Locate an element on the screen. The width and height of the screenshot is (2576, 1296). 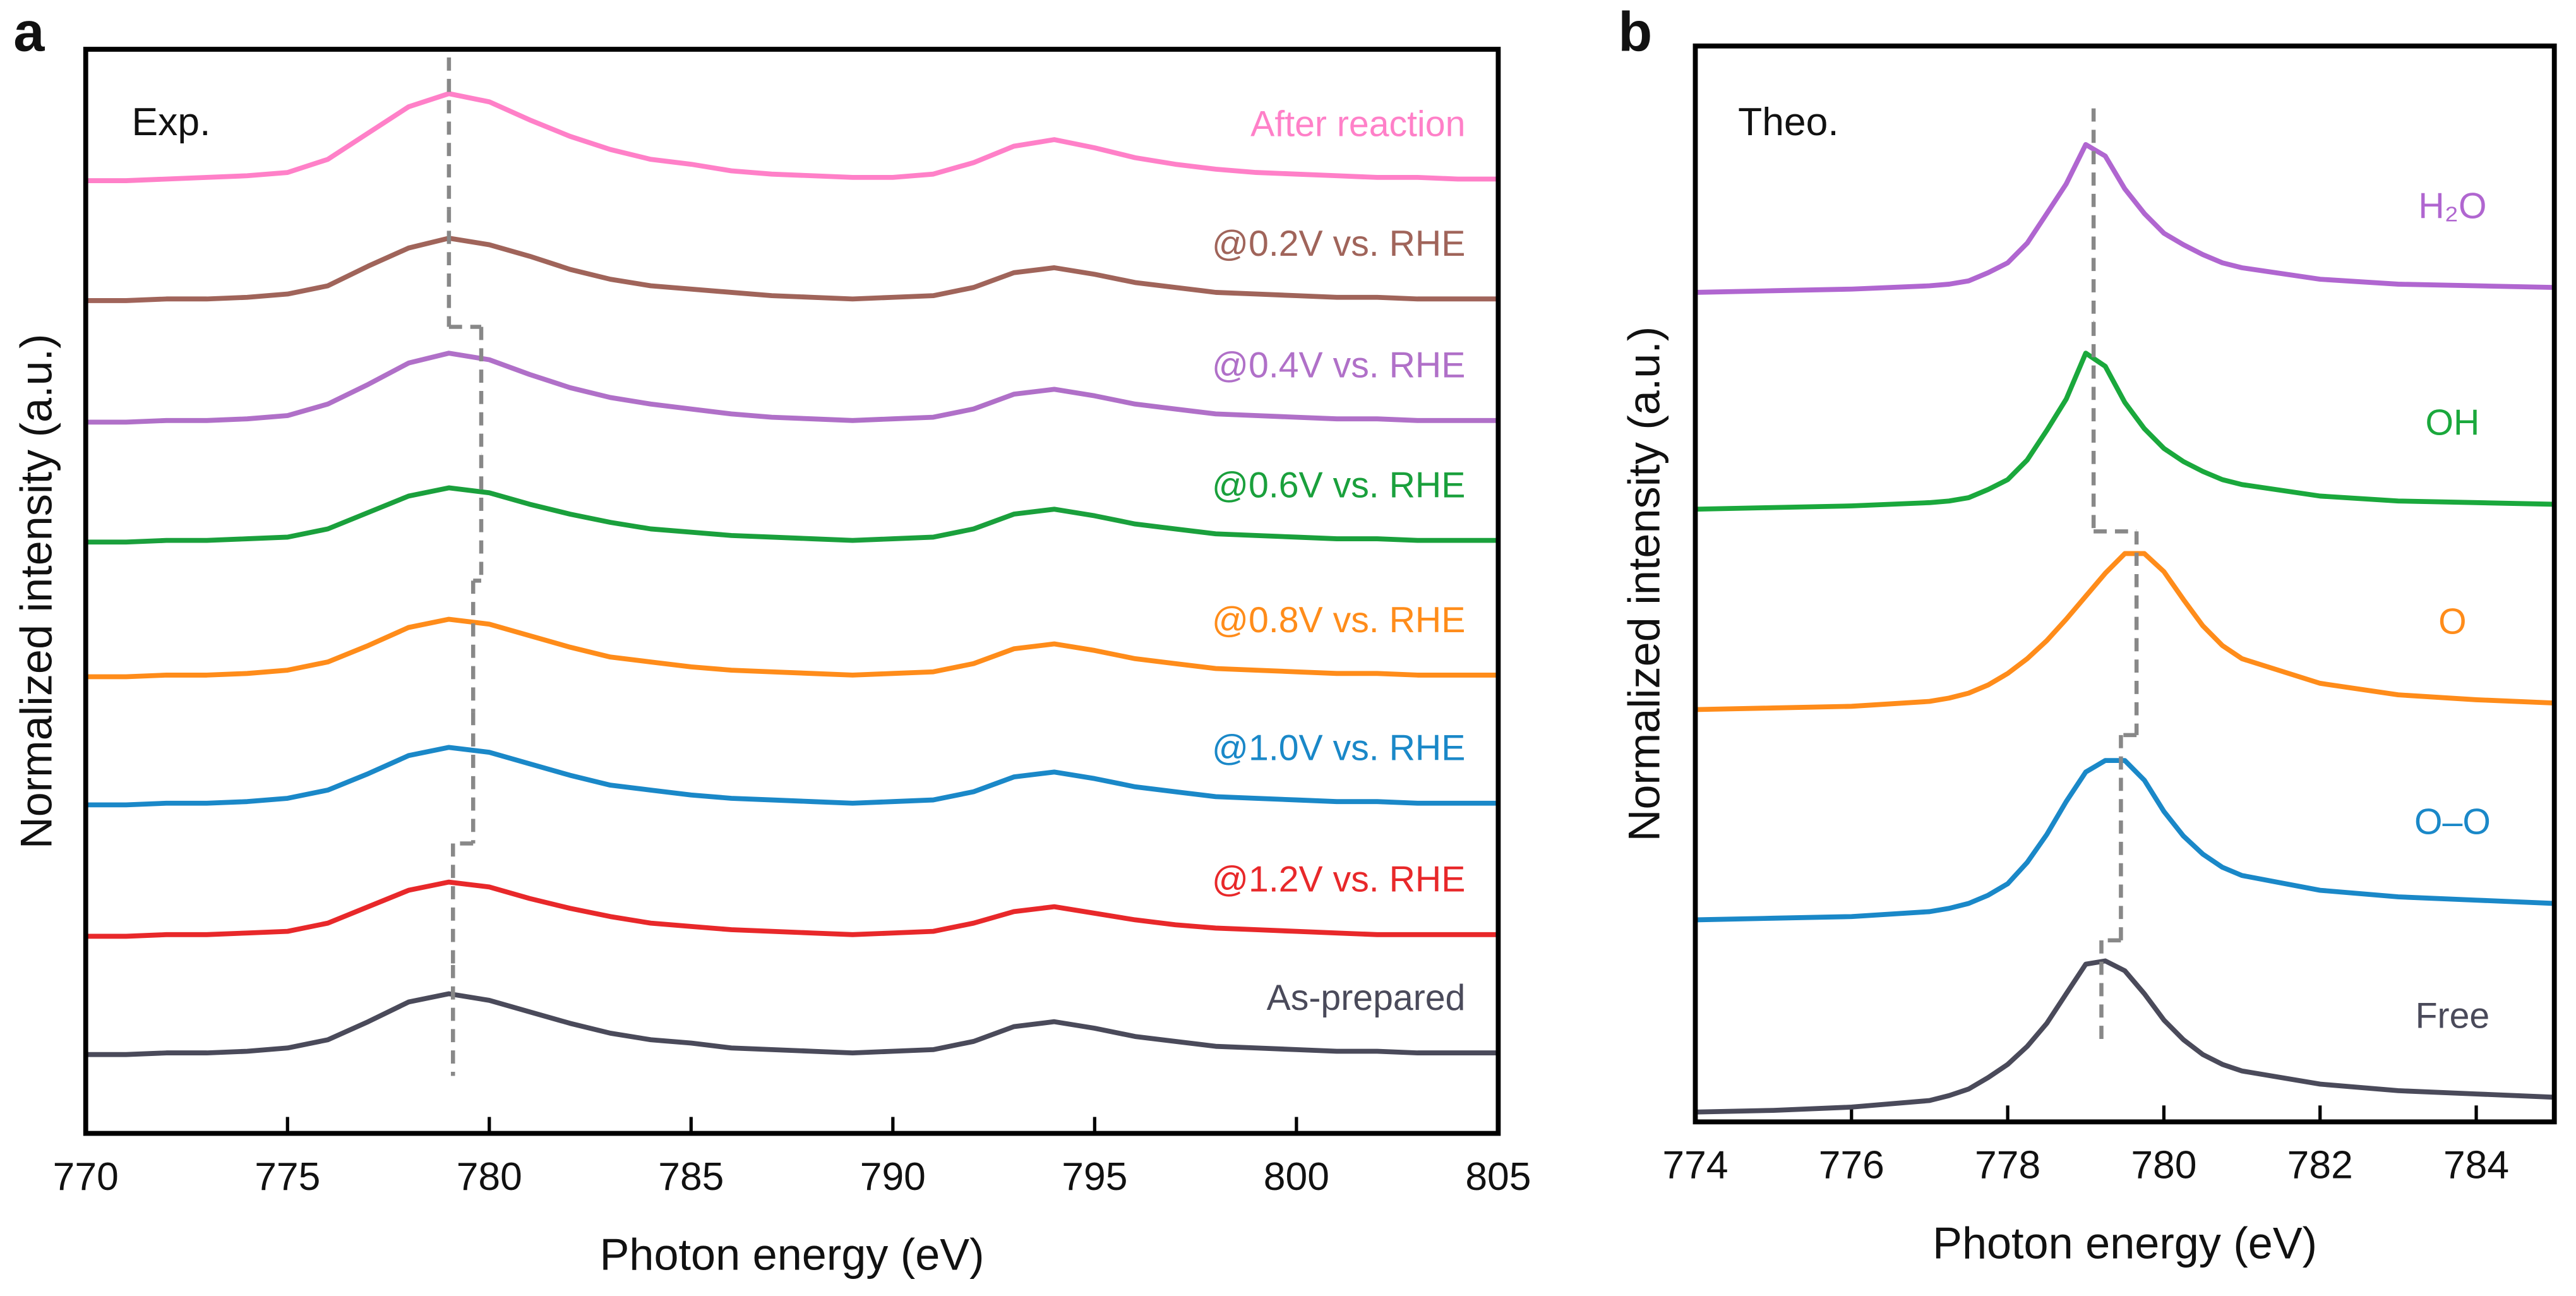
series-label: Free is located at coordinates (2453, 1016).